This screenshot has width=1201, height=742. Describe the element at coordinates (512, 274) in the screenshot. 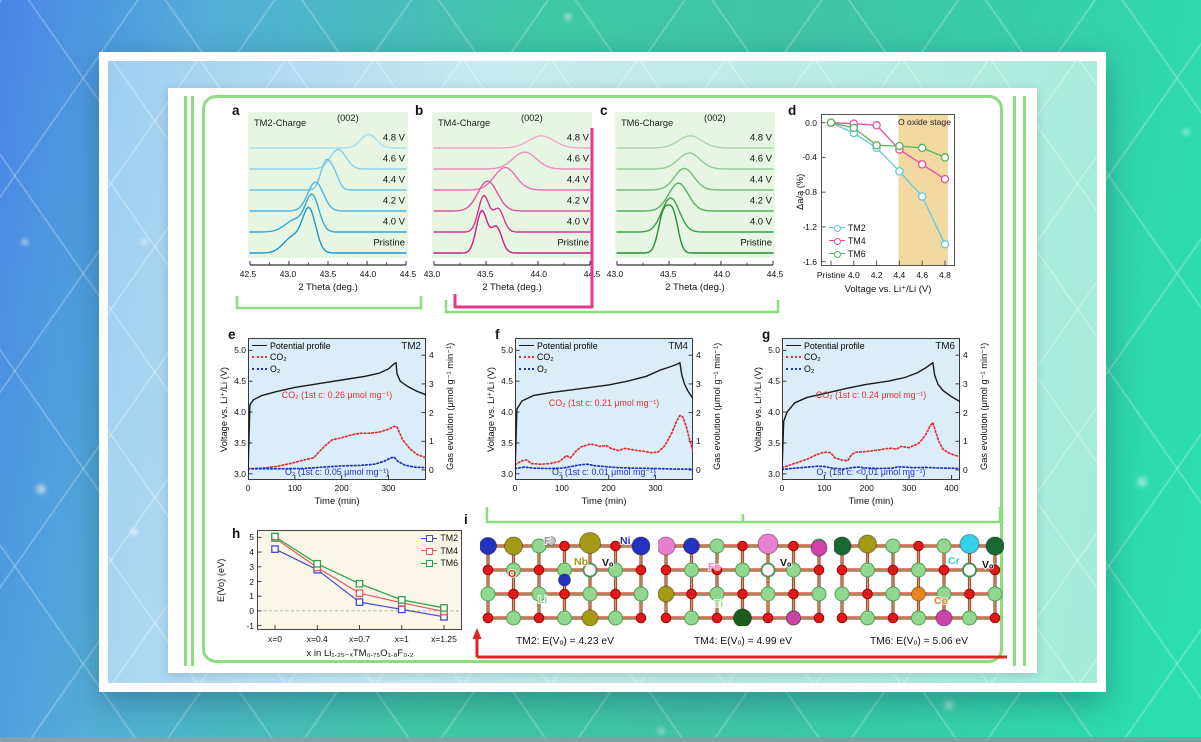

I see `x-ticks-b: 43.0 43.5 44.0 44.5` at that location.